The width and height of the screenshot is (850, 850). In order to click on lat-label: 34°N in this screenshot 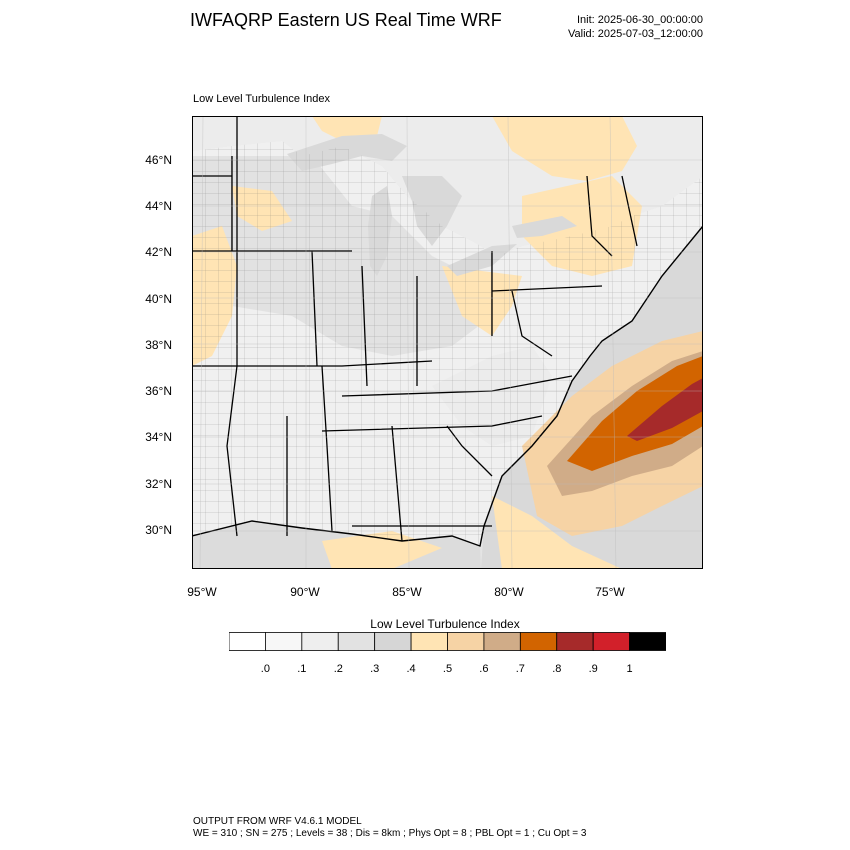, I will do `click(158, 437)`.